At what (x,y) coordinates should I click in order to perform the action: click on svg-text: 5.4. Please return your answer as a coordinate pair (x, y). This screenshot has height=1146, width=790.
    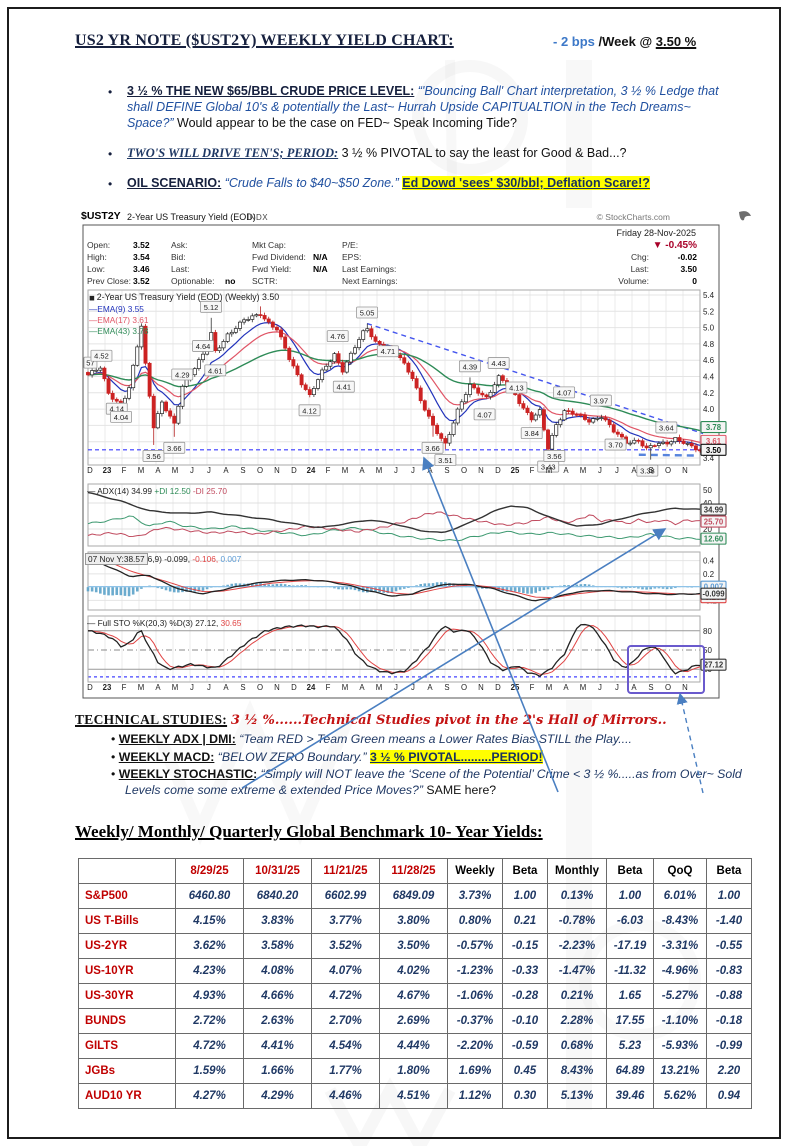
    Looking at the image, I should click on (709, 295).